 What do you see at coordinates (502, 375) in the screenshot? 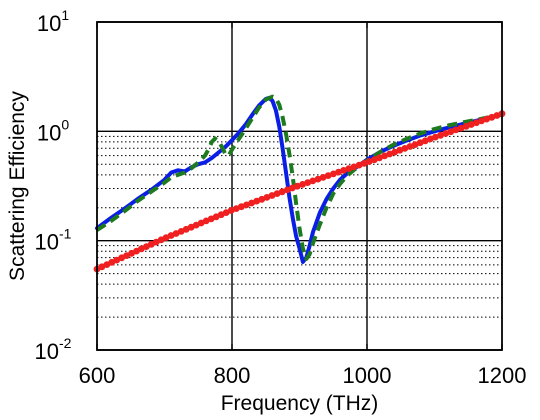
I see `x-tick-label: 1200` at bounding box center [502, 375].